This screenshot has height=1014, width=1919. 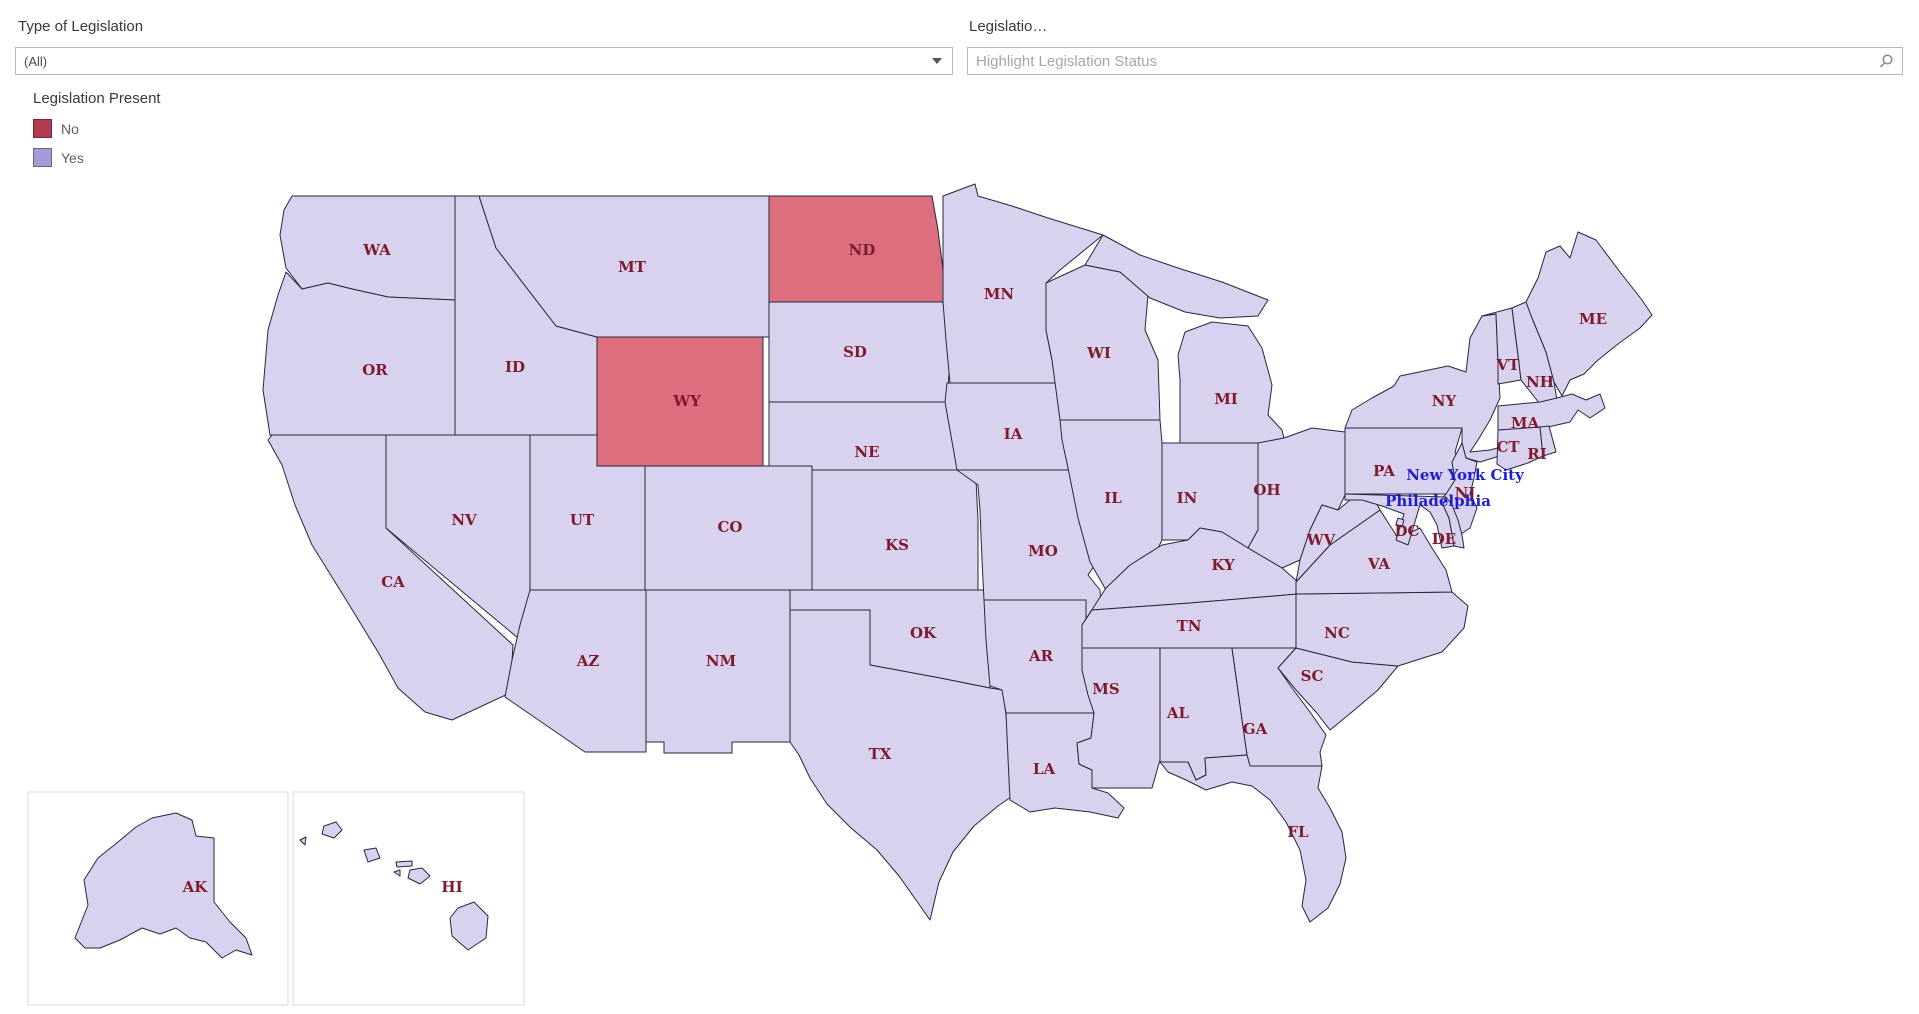 What do you see at coordinates (195, 887) in the screenshot?
I see `state-label-AK: AK` at bounding box center [195, 887].